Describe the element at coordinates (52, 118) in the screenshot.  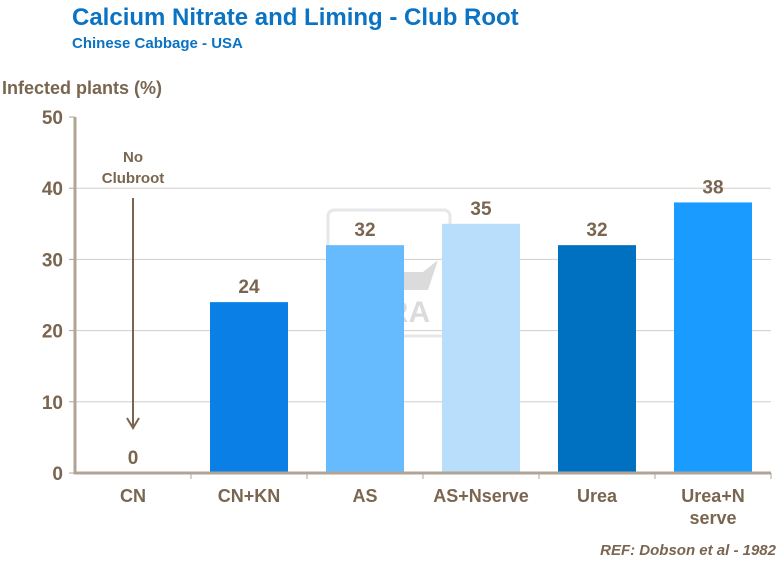
I see `y-tick-label: 50` at that location.